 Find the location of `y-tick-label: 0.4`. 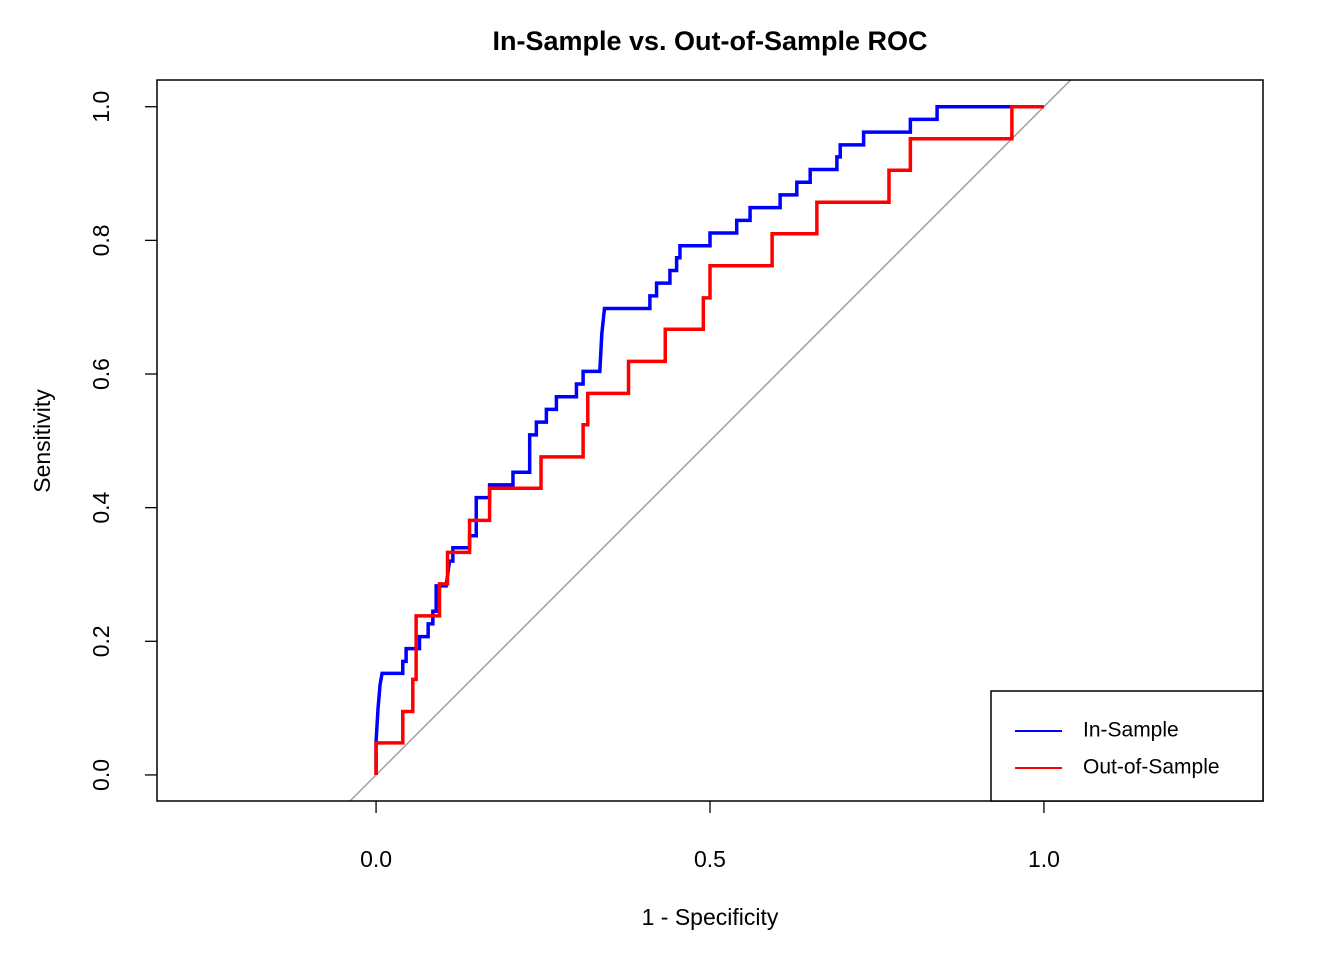

y-tick-label: 0.4 is located at coordinates (101, 507).